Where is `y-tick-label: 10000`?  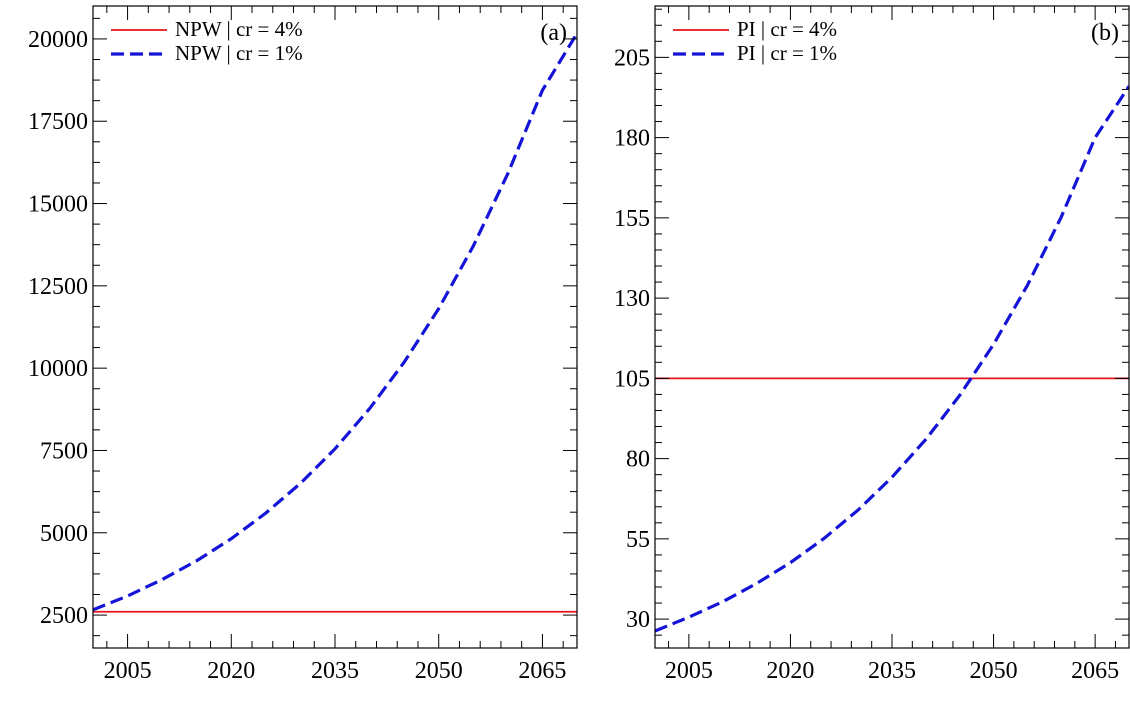 y-tick-label: 10000 is located at coordinates (58, 369).